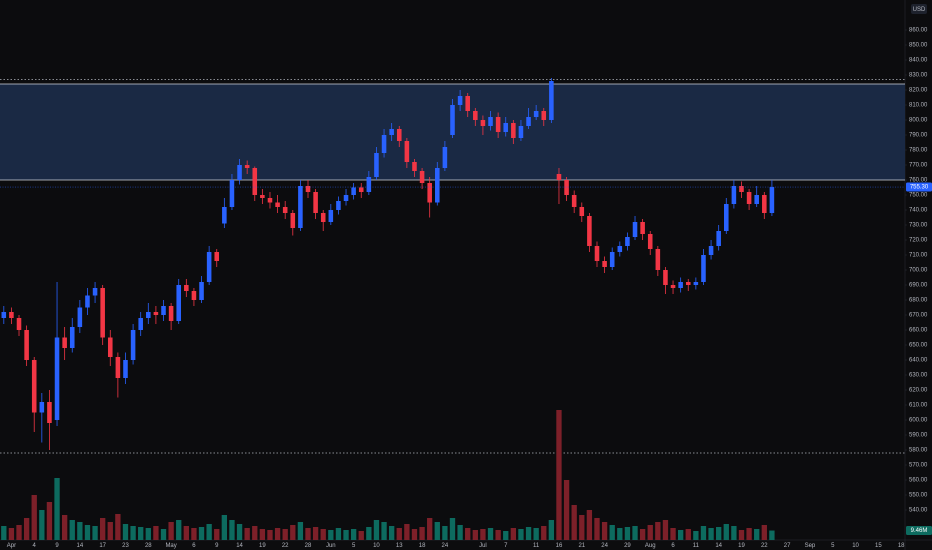  Describe the element at coordinates (918, 46) in the screenshot. I see `y-tick-label: 850.00` at that location.